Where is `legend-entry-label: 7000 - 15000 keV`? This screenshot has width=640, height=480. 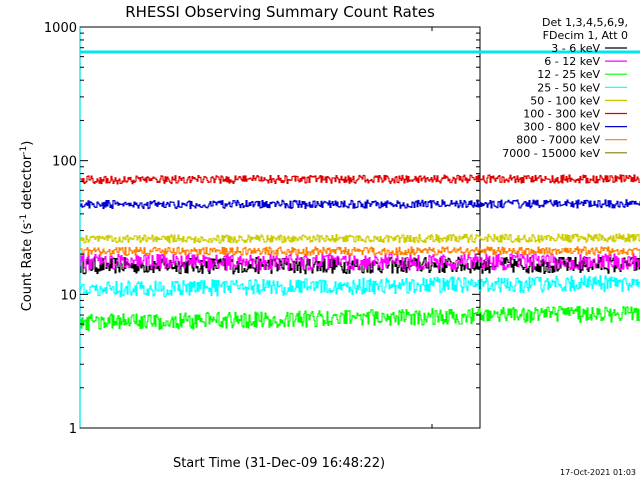
legend-entry-label: 7000 - 15000 keV is located at coordinates (551, 153).